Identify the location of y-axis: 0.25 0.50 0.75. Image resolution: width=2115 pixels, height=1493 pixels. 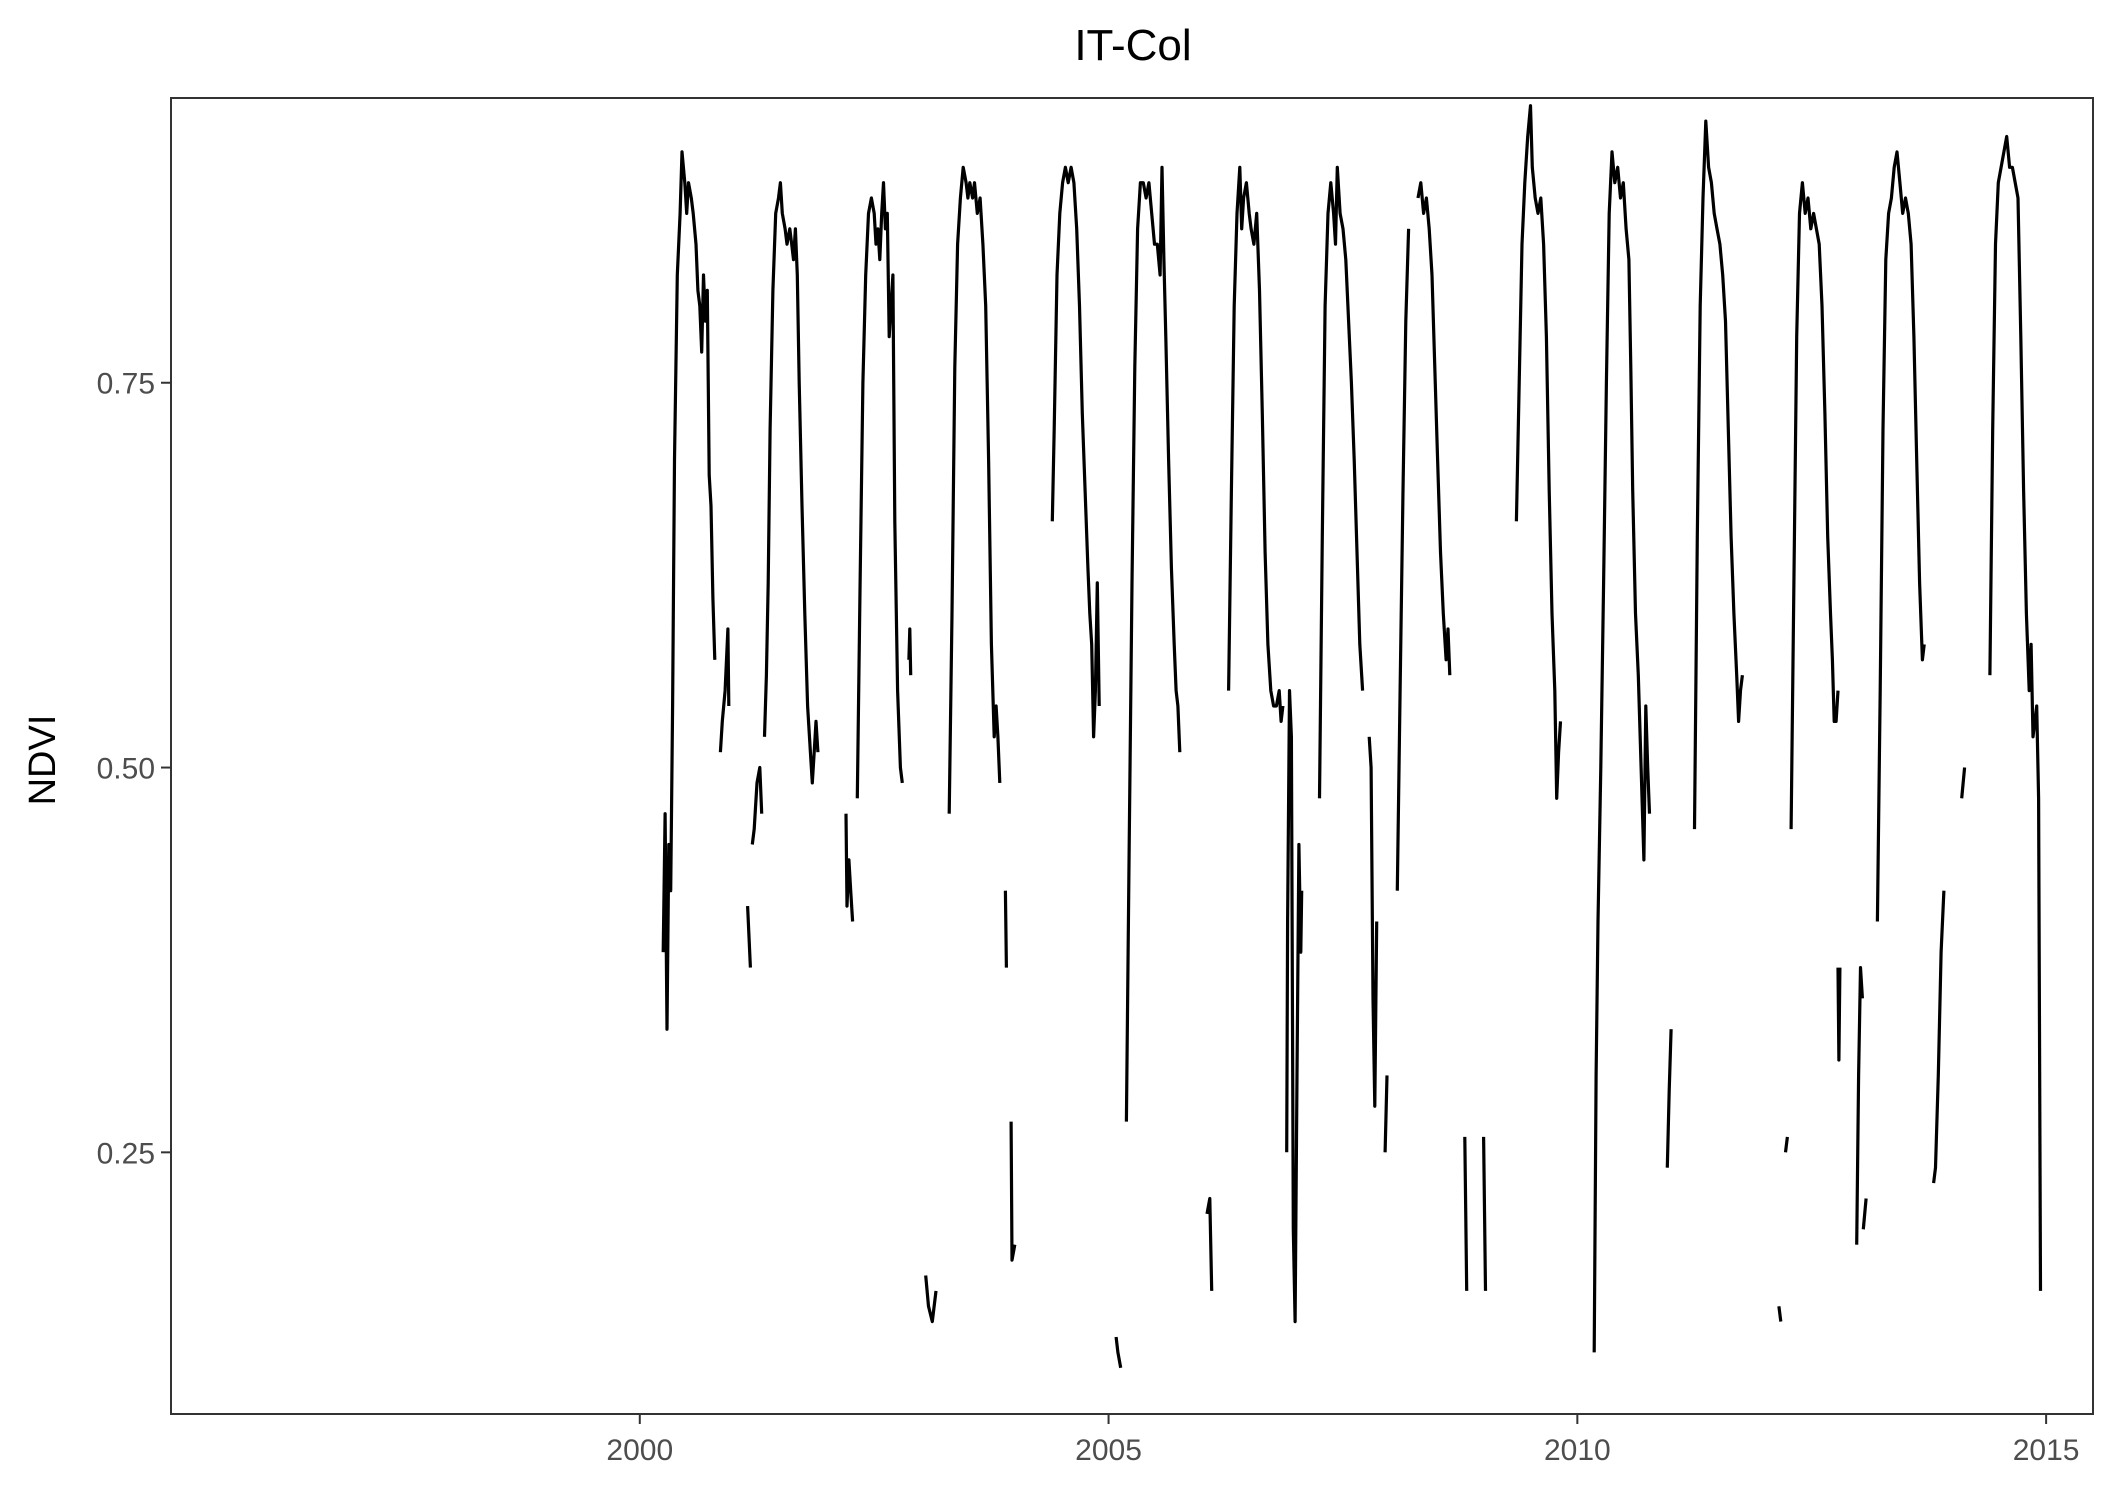
(134, 769).